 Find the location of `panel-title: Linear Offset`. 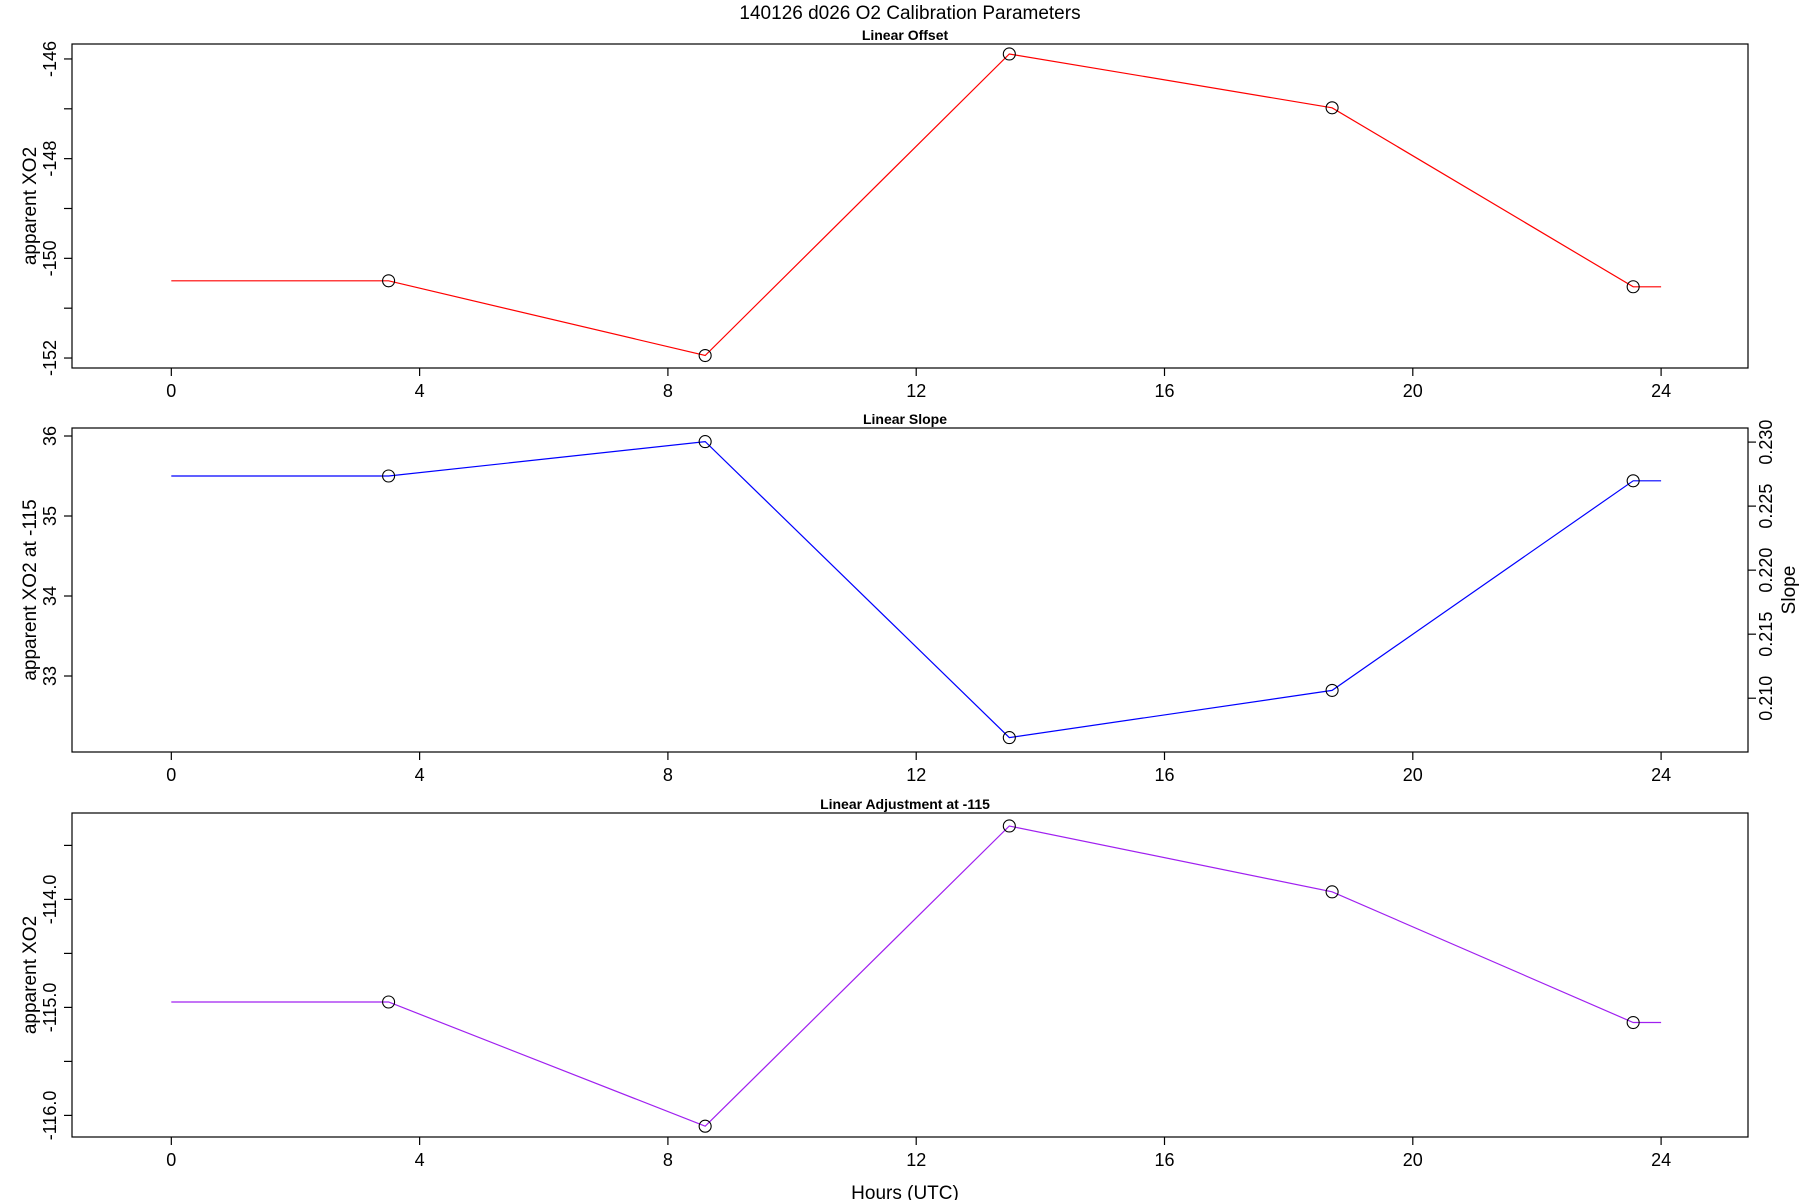

panel-title: Linear Offset is located at coordinates (905, 35).